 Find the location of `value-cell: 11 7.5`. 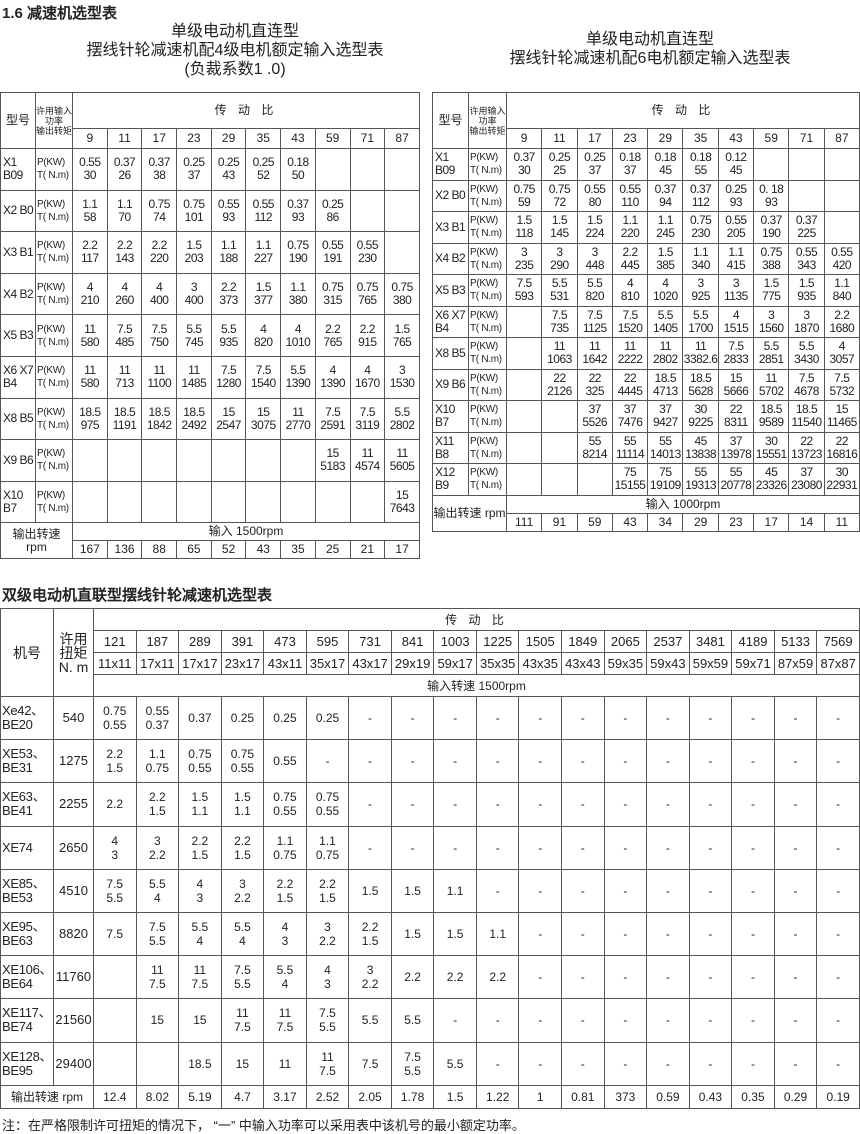

value-cell: 11 7.5 is located at coordinates (285, 1020).